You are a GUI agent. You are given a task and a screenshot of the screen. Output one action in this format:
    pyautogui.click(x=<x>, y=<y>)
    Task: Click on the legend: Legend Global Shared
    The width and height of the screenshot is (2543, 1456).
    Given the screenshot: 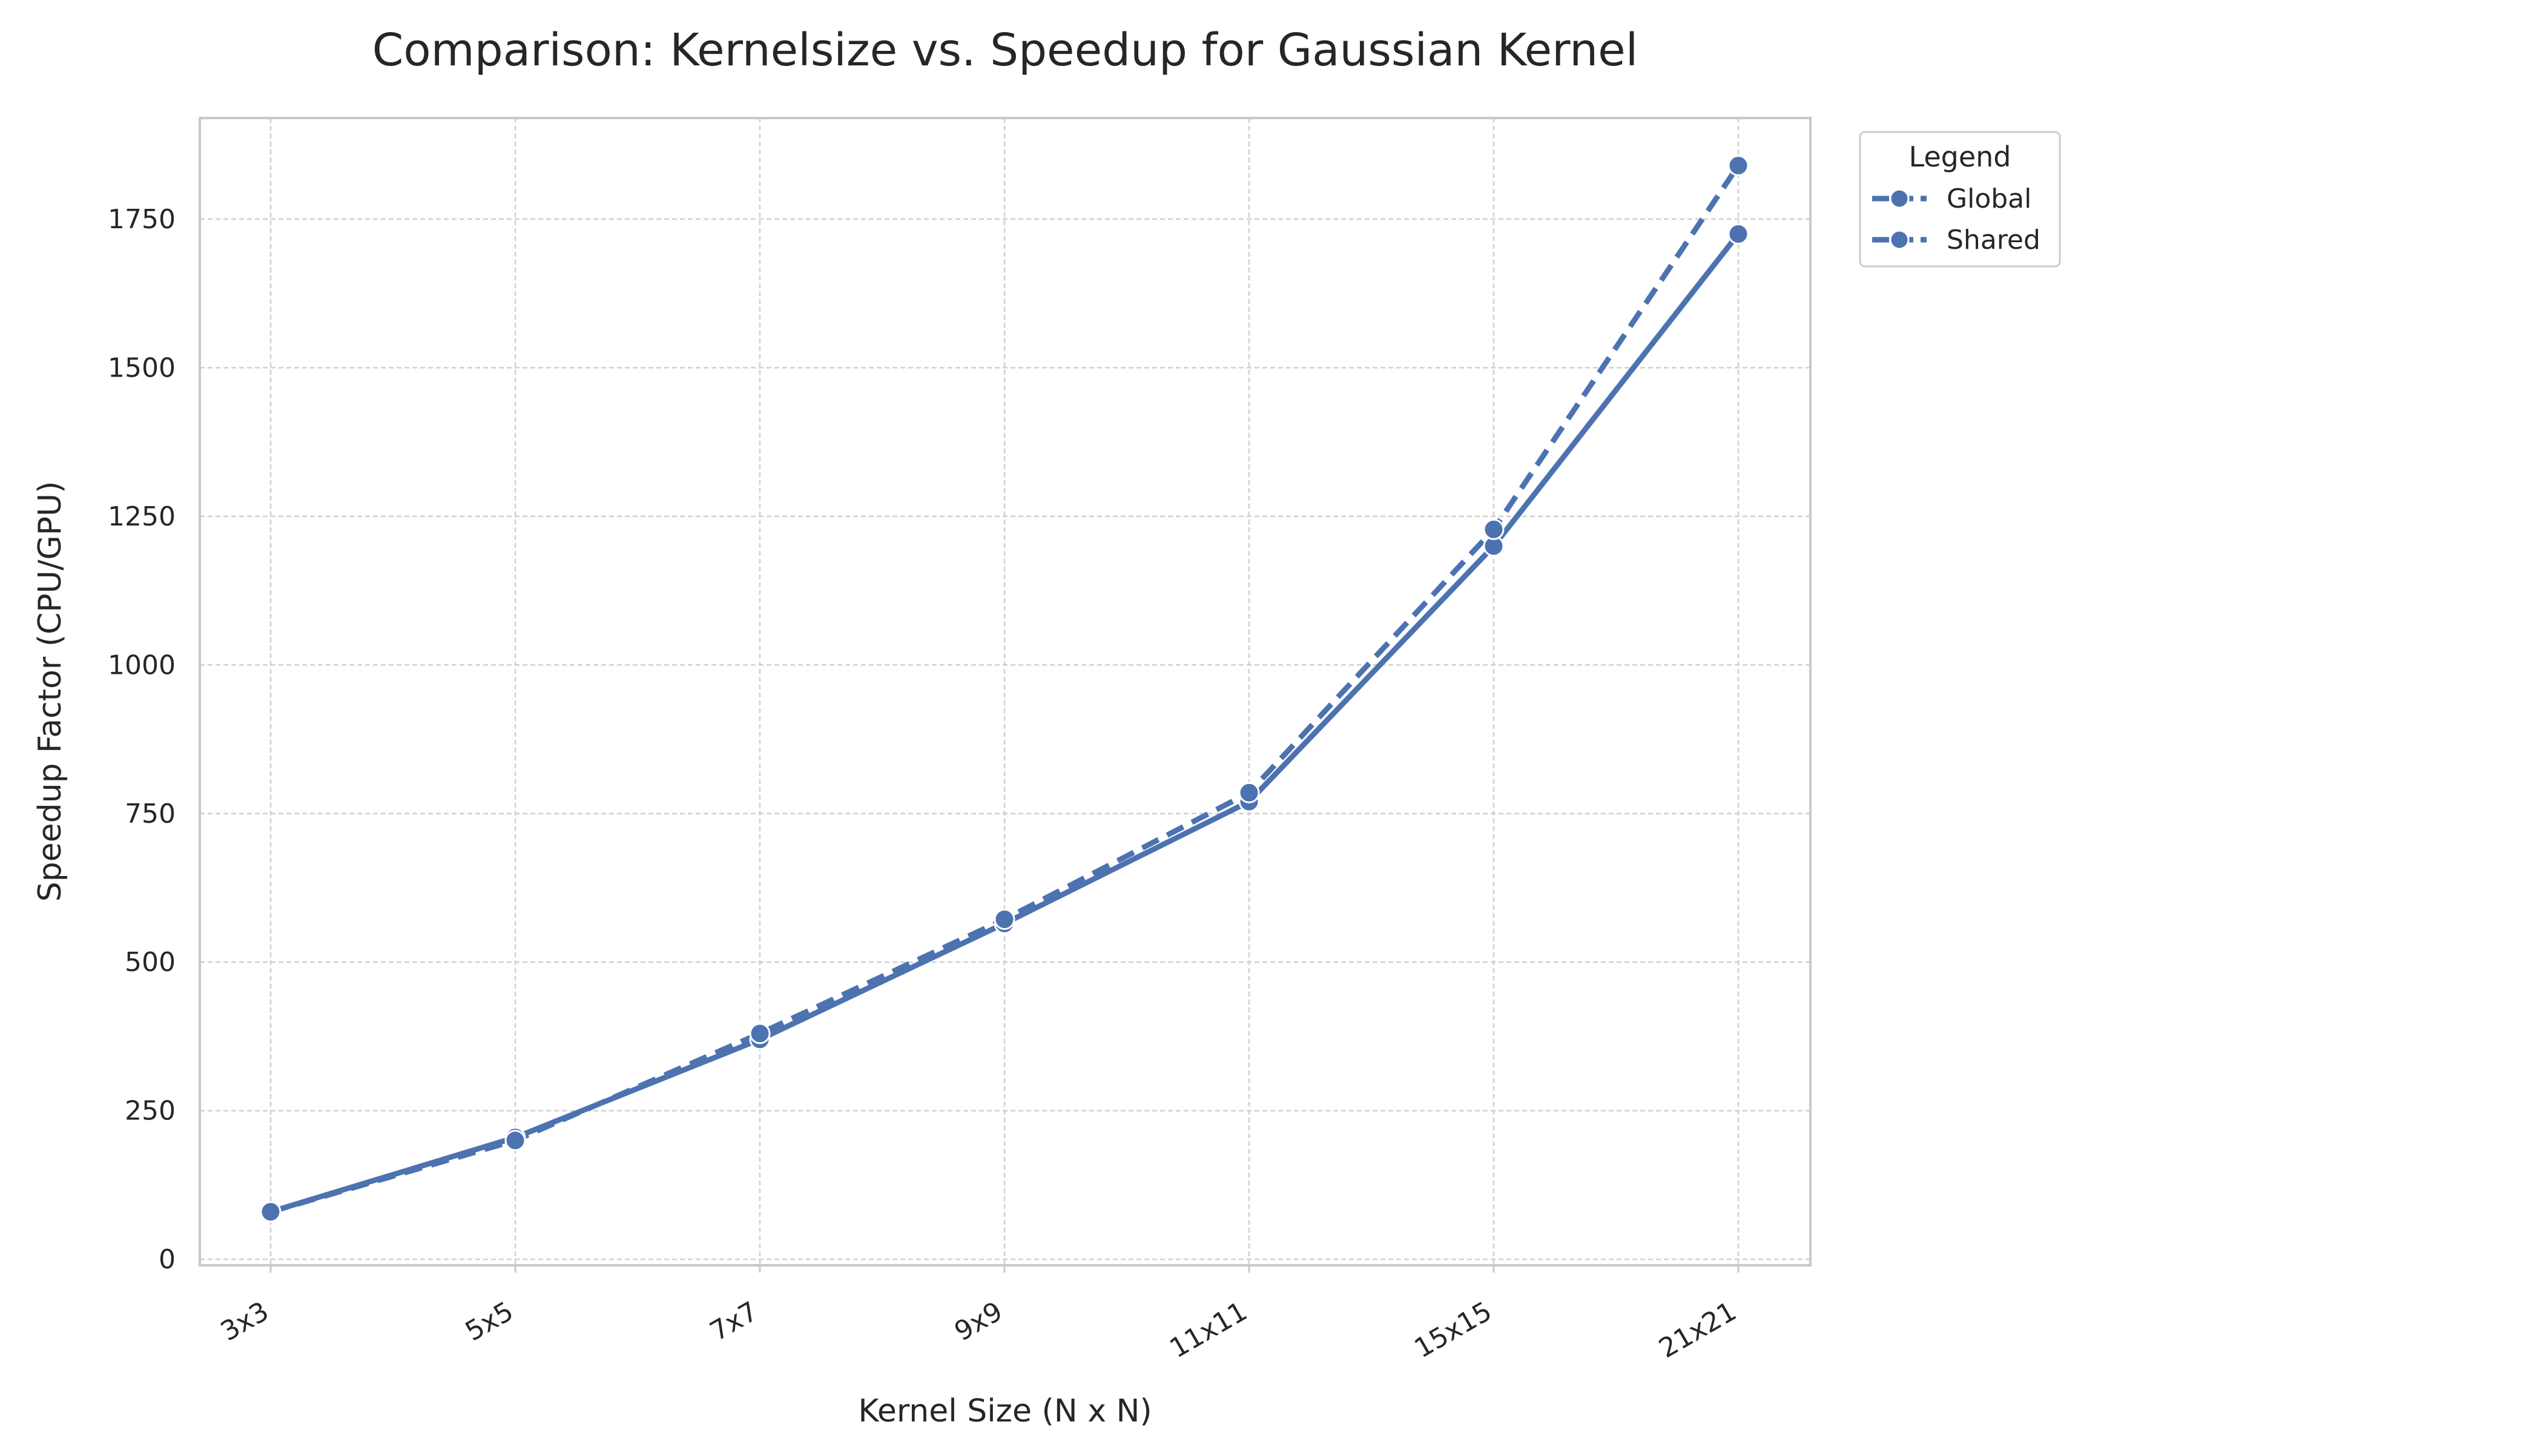 What is the action you would take?
    pyautogui.click(x=1960, y=199)
    